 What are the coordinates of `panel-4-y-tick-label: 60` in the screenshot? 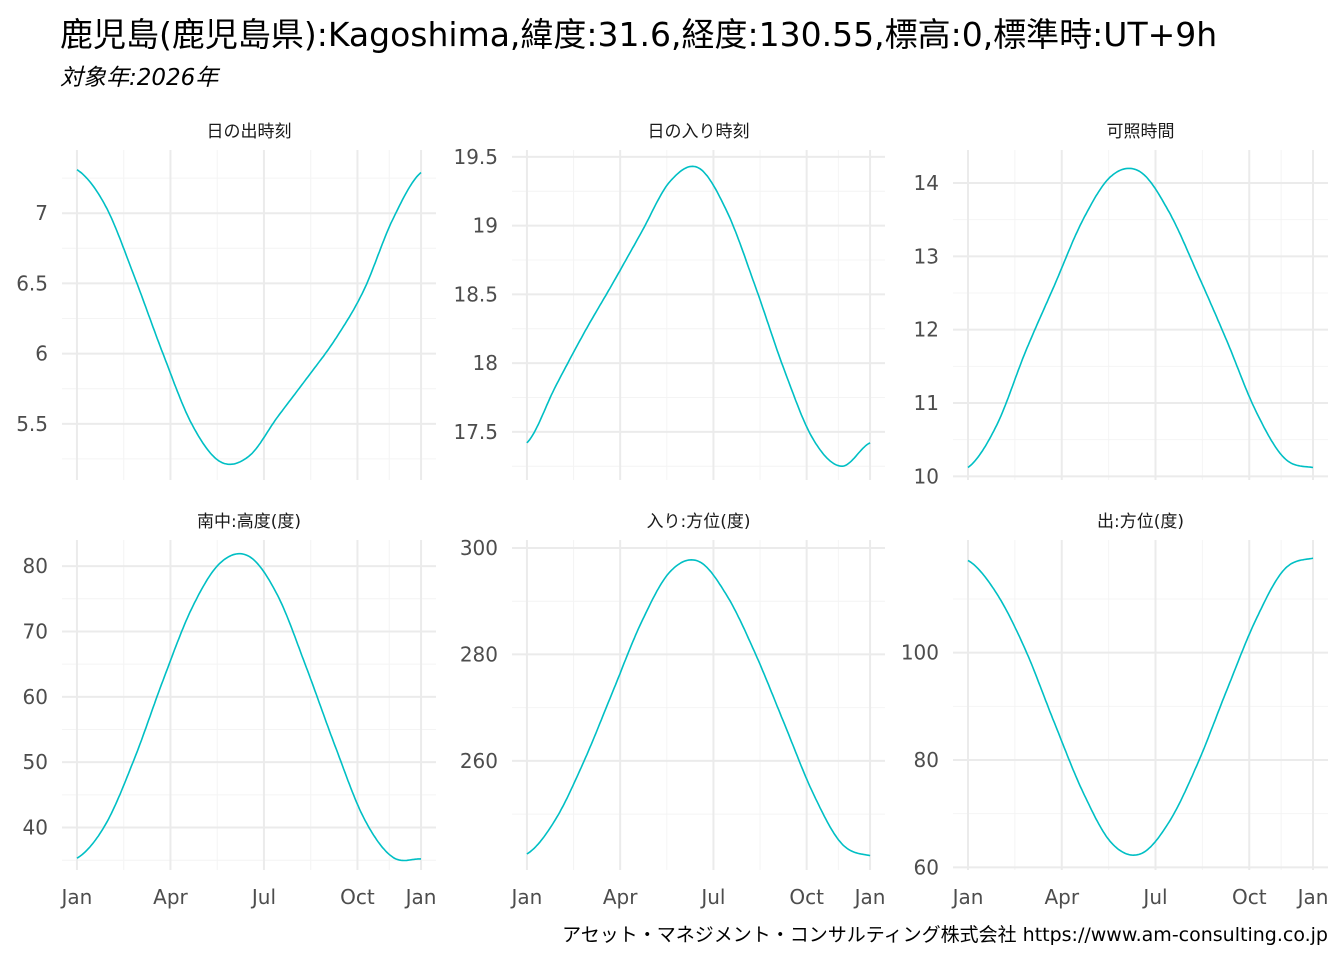 It's located at (35, 697).